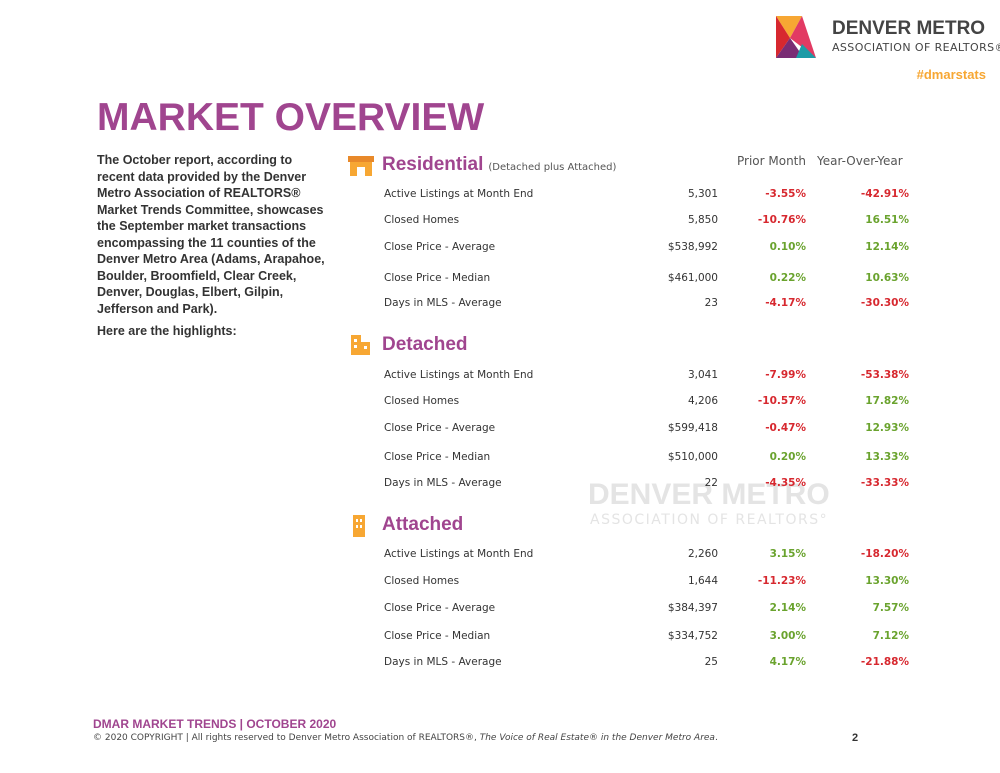 This screenshot has height=773, width=1000. I want to click on row-change: -0.47%, so click(785, 428).